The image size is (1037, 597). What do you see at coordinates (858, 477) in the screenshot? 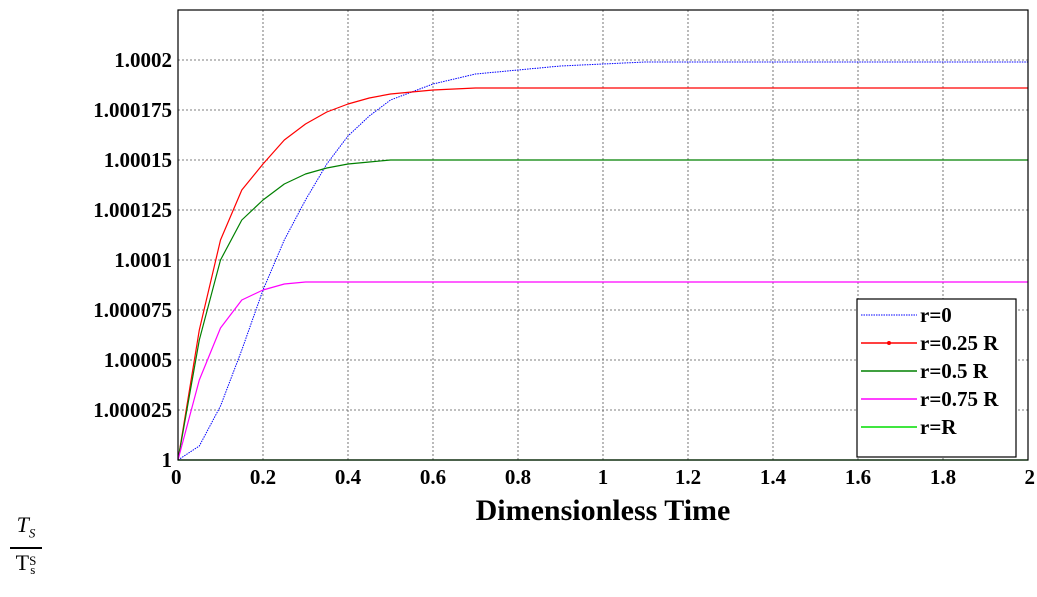
I see `x-tick-label: 1.6` at bounding box center [858, 477].